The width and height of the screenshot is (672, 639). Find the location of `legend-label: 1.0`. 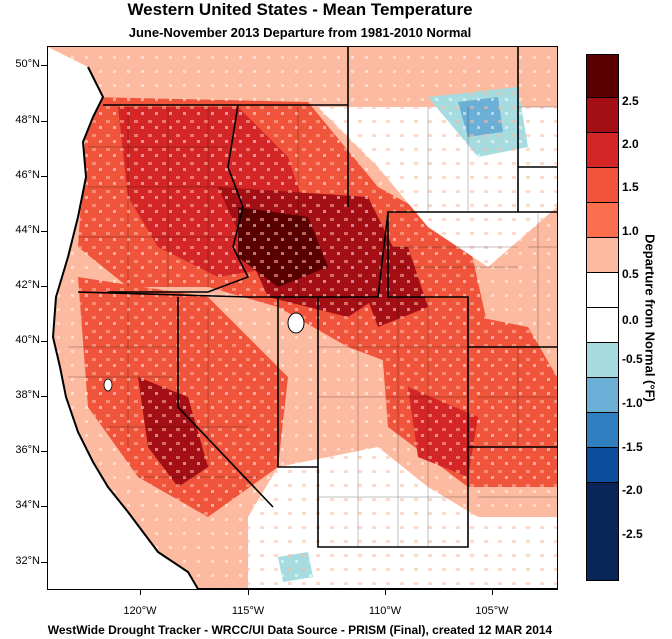

legend-label: 1.0 is located at coordinates (630, 231).